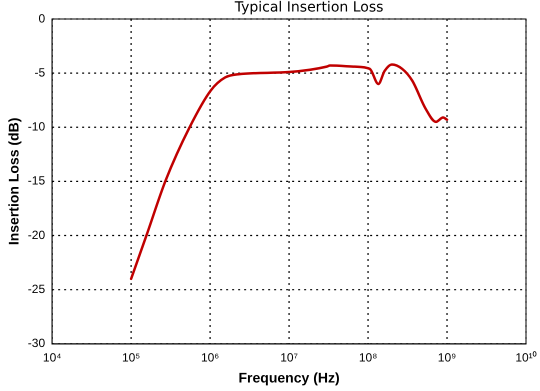 The width and height of the screenshot is (540, 391). I want to click on x-tick-label: 10⁸, so click(368, 357).